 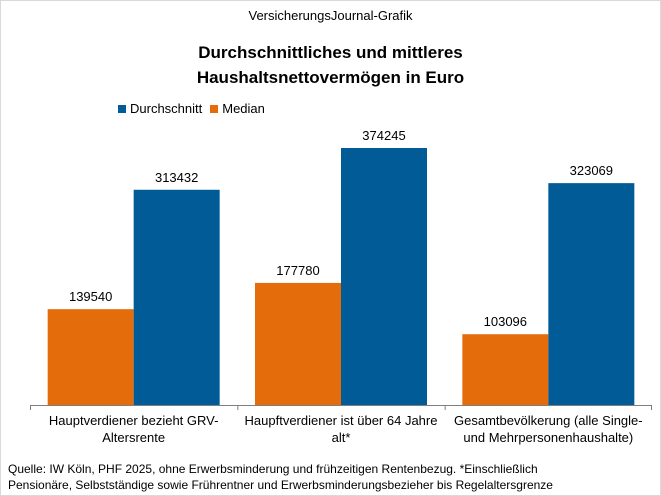 I want to click on legend-label-median: Median, so click(x=243, y=108).